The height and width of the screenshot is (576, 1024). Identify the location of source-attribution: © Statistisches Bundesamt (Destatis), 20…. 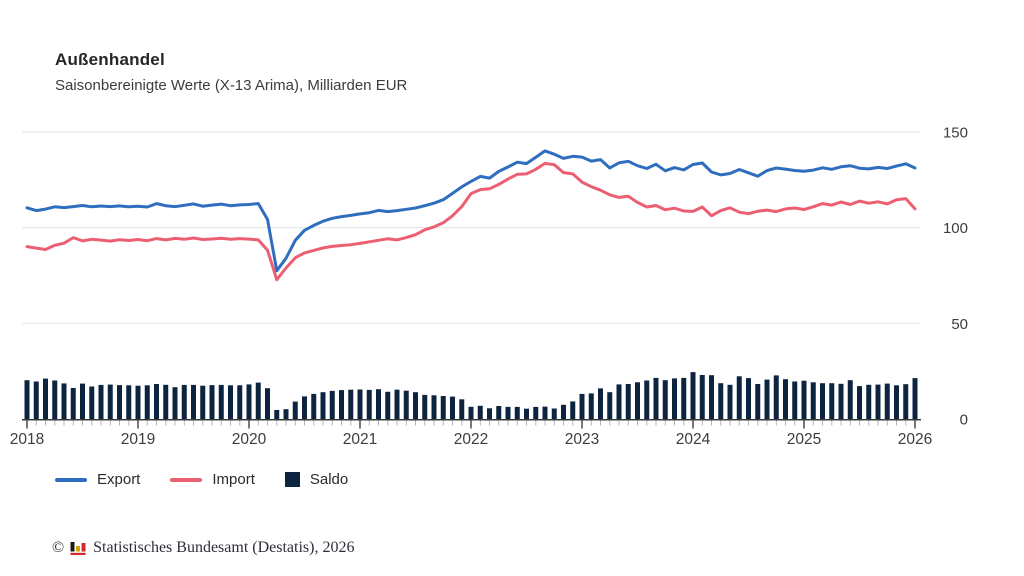
(203, 548).